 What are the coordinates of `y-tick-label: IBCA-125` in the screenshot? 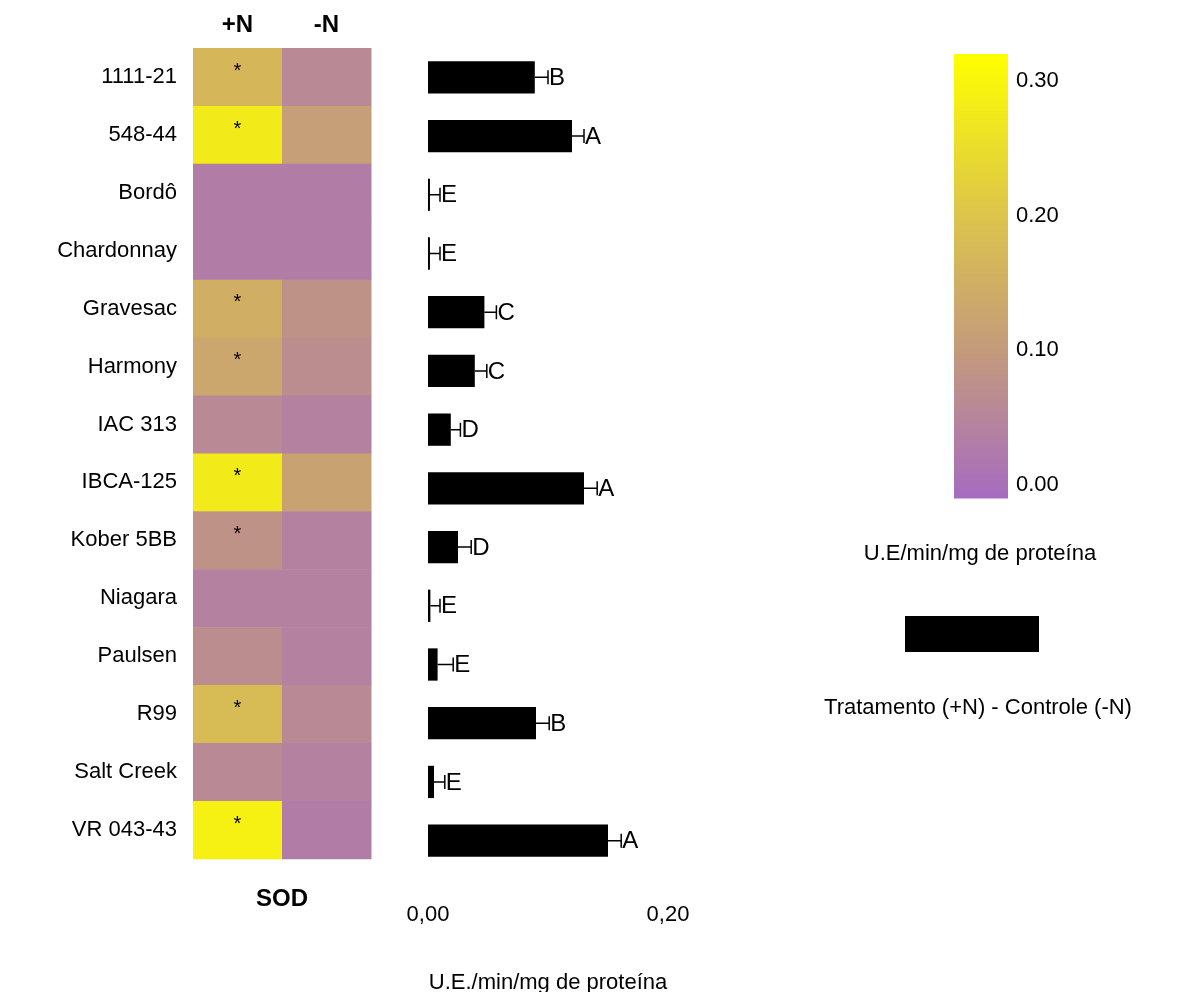 It's located at (129, 481).